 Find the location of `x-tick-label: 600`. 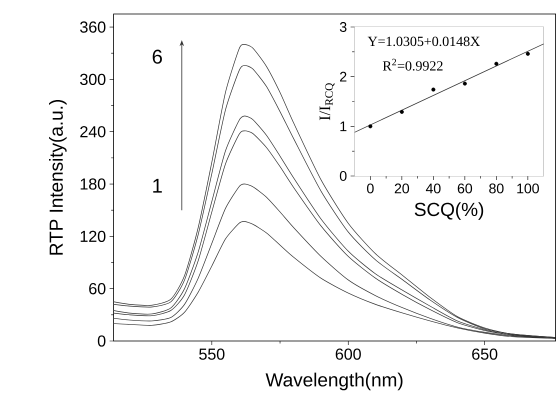

x-tick-label: 600 is located at coordinates (348, 354).